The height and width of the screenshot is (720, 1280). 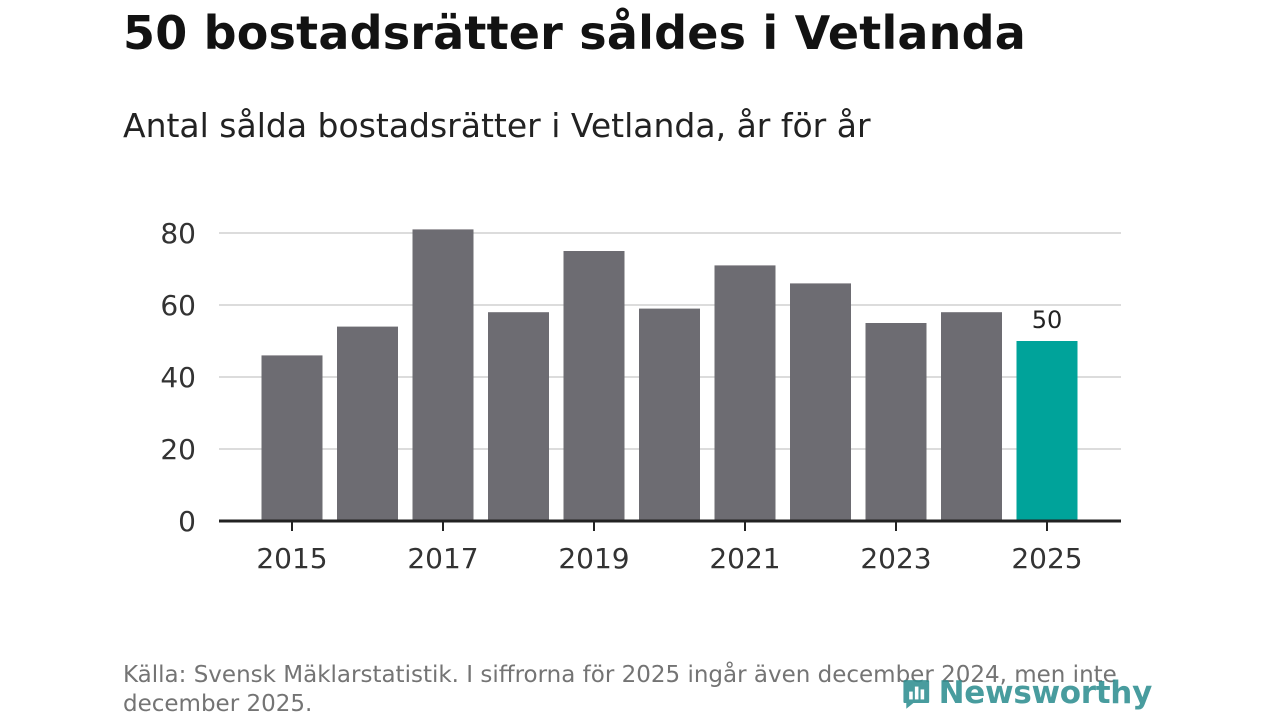 What do you see at coordinates (178, 233) in the screenshot?
I see `y-tick-label: 80` at bounding box center [178, 233].